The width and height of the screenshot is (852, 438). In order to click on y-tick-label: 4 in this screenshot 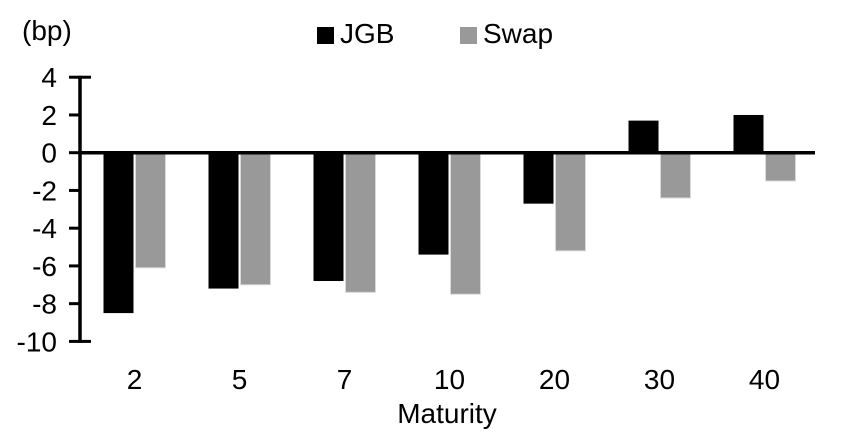, I will do `click(49, 77)`.